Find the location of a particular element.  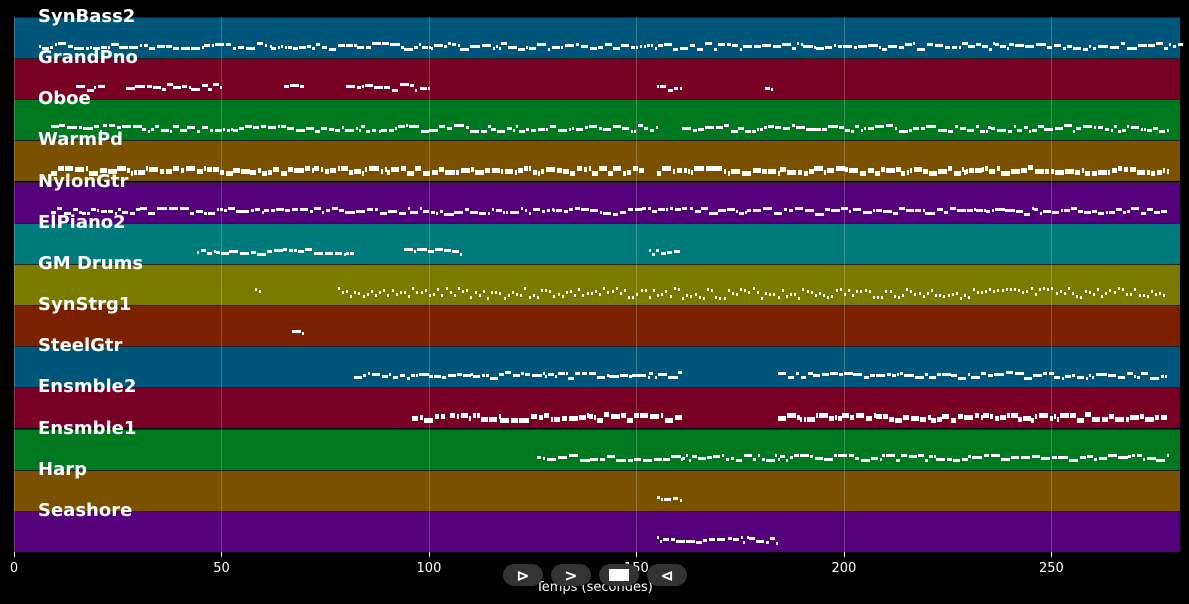

gridline is located at coordinates (844, 284).